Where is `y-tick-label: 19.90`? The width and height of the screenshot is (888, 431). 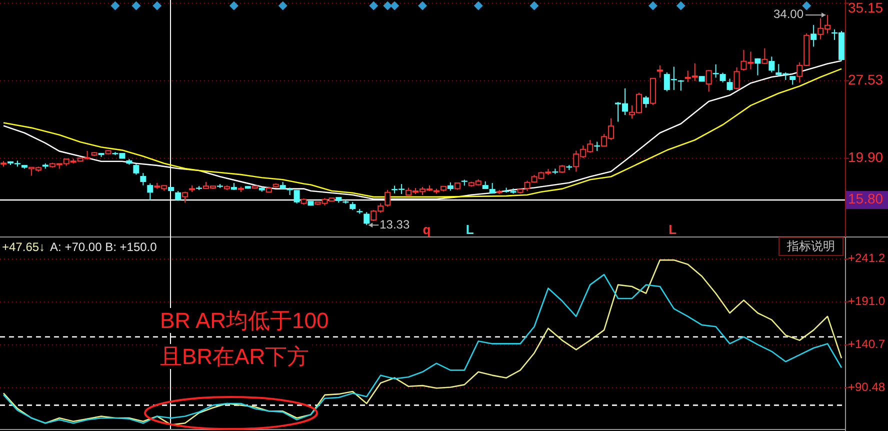 y-tick-label: 19.90 is located at coordinates (866, 157).